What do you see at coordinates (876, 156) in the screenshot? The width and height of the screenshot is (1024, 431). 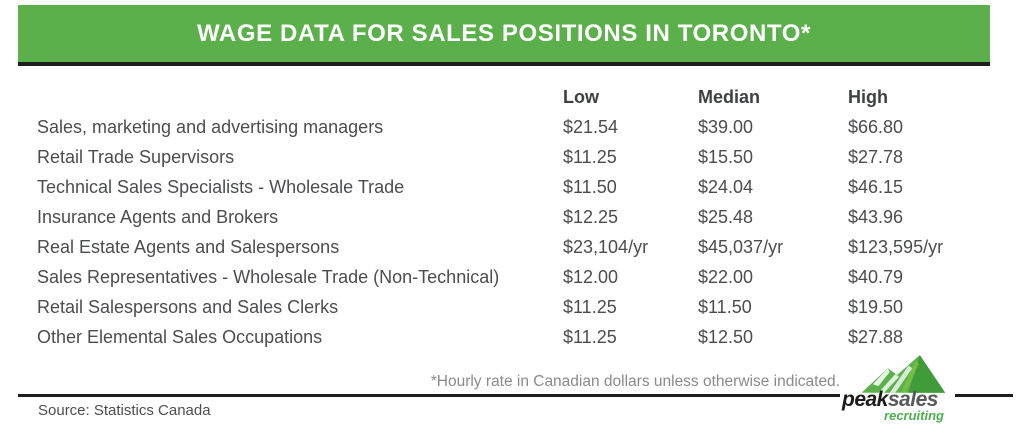 I see `cell-high: $27.78` at bounding box center [876, 156].